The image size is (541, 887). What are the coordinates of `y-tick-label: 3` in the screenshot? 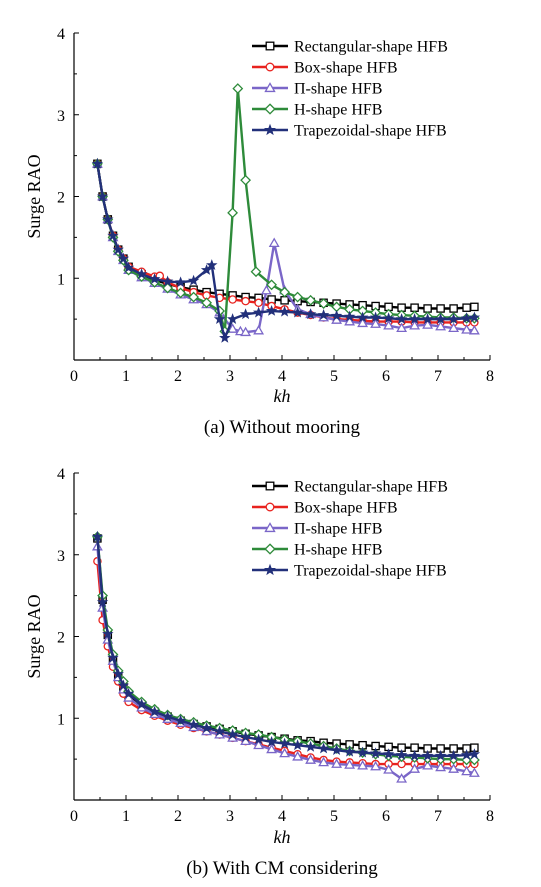 It's located at (61, 116).